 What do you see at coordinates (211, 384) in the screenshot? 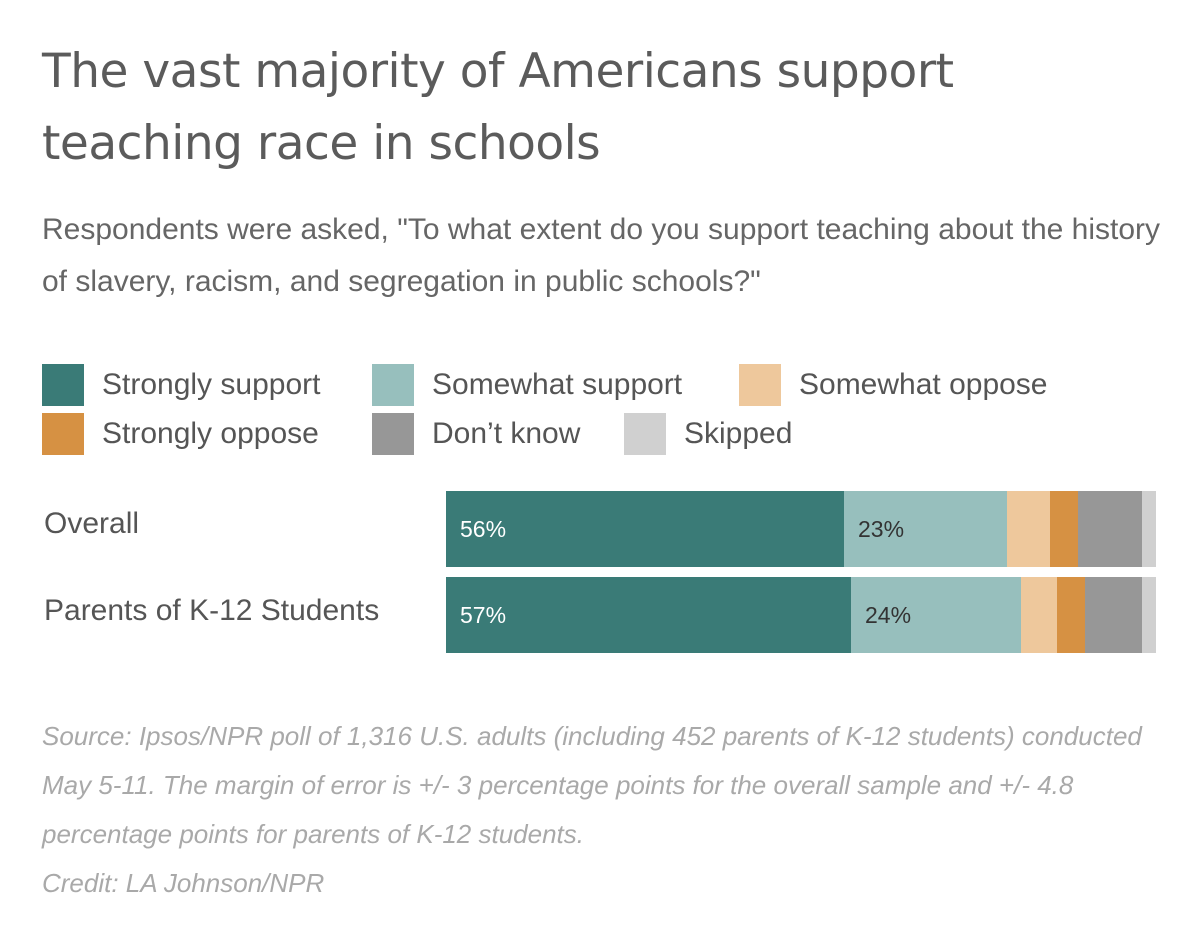
I see `legend-label: Strongly support` at bounding box center [211, 384].